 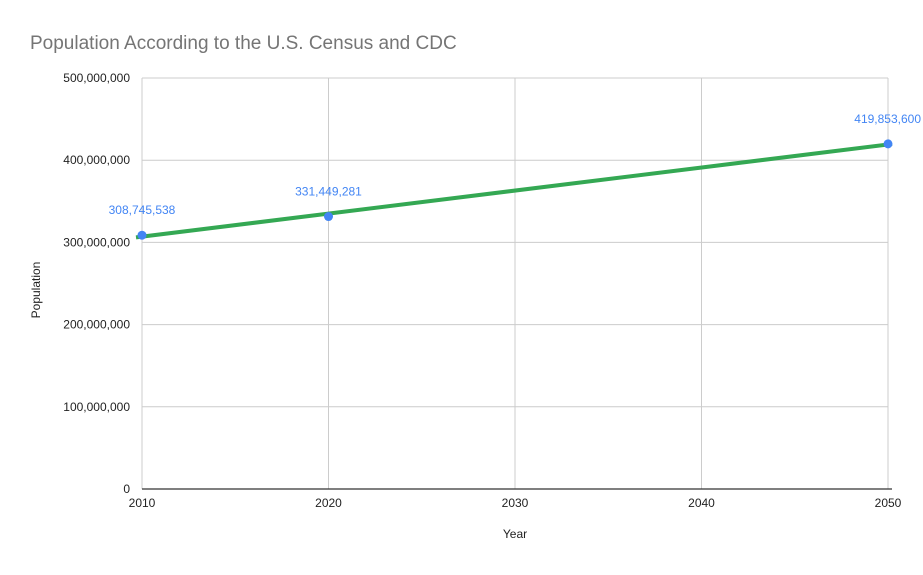 I want to click on y-tick-label: 400,000,000, so click(x=96, y=160).